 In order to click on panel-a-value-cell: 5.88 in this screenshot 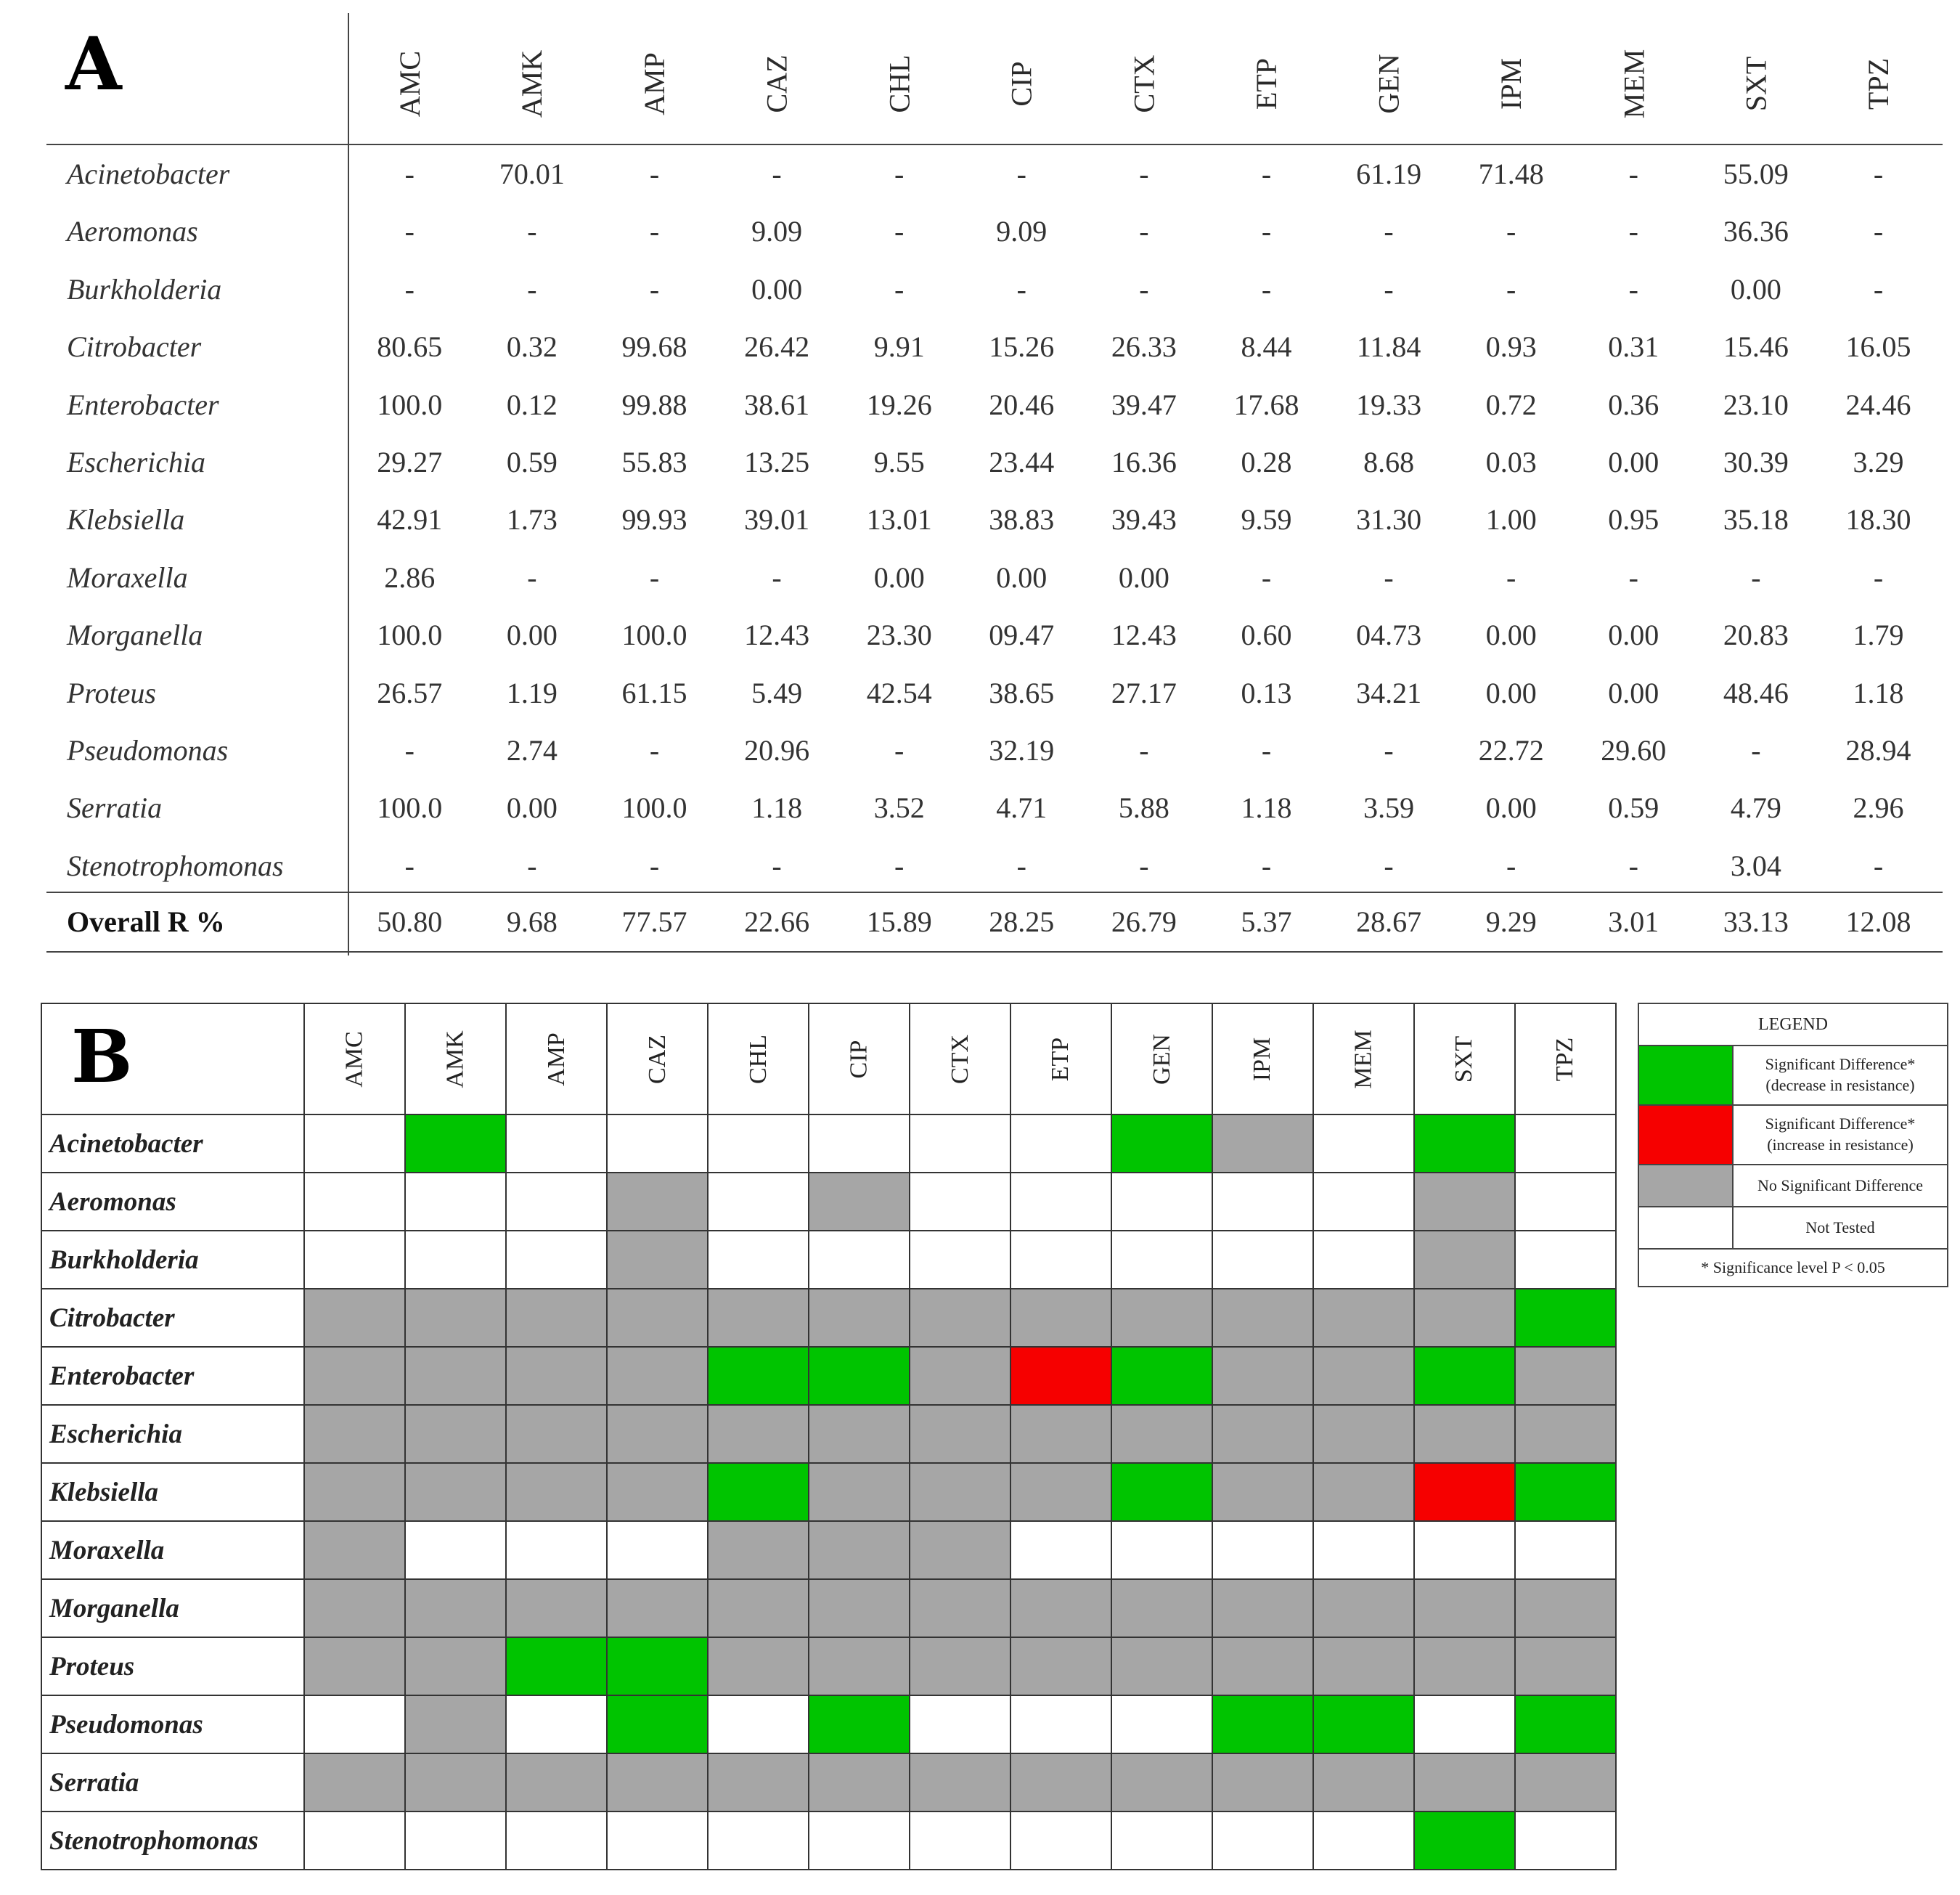, I will do `click(1143, 808)`.